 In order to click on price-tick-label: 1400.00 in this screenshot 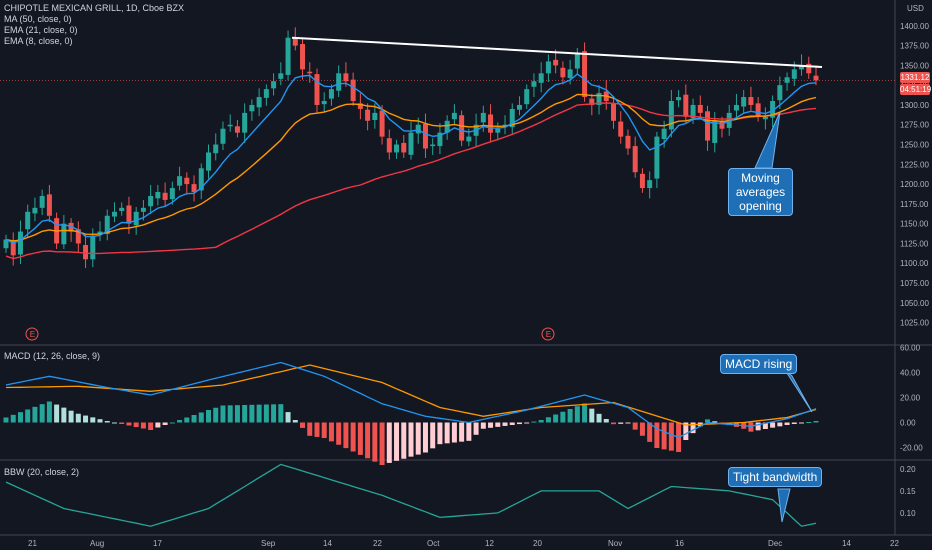, I will do `click(914, 26)`.